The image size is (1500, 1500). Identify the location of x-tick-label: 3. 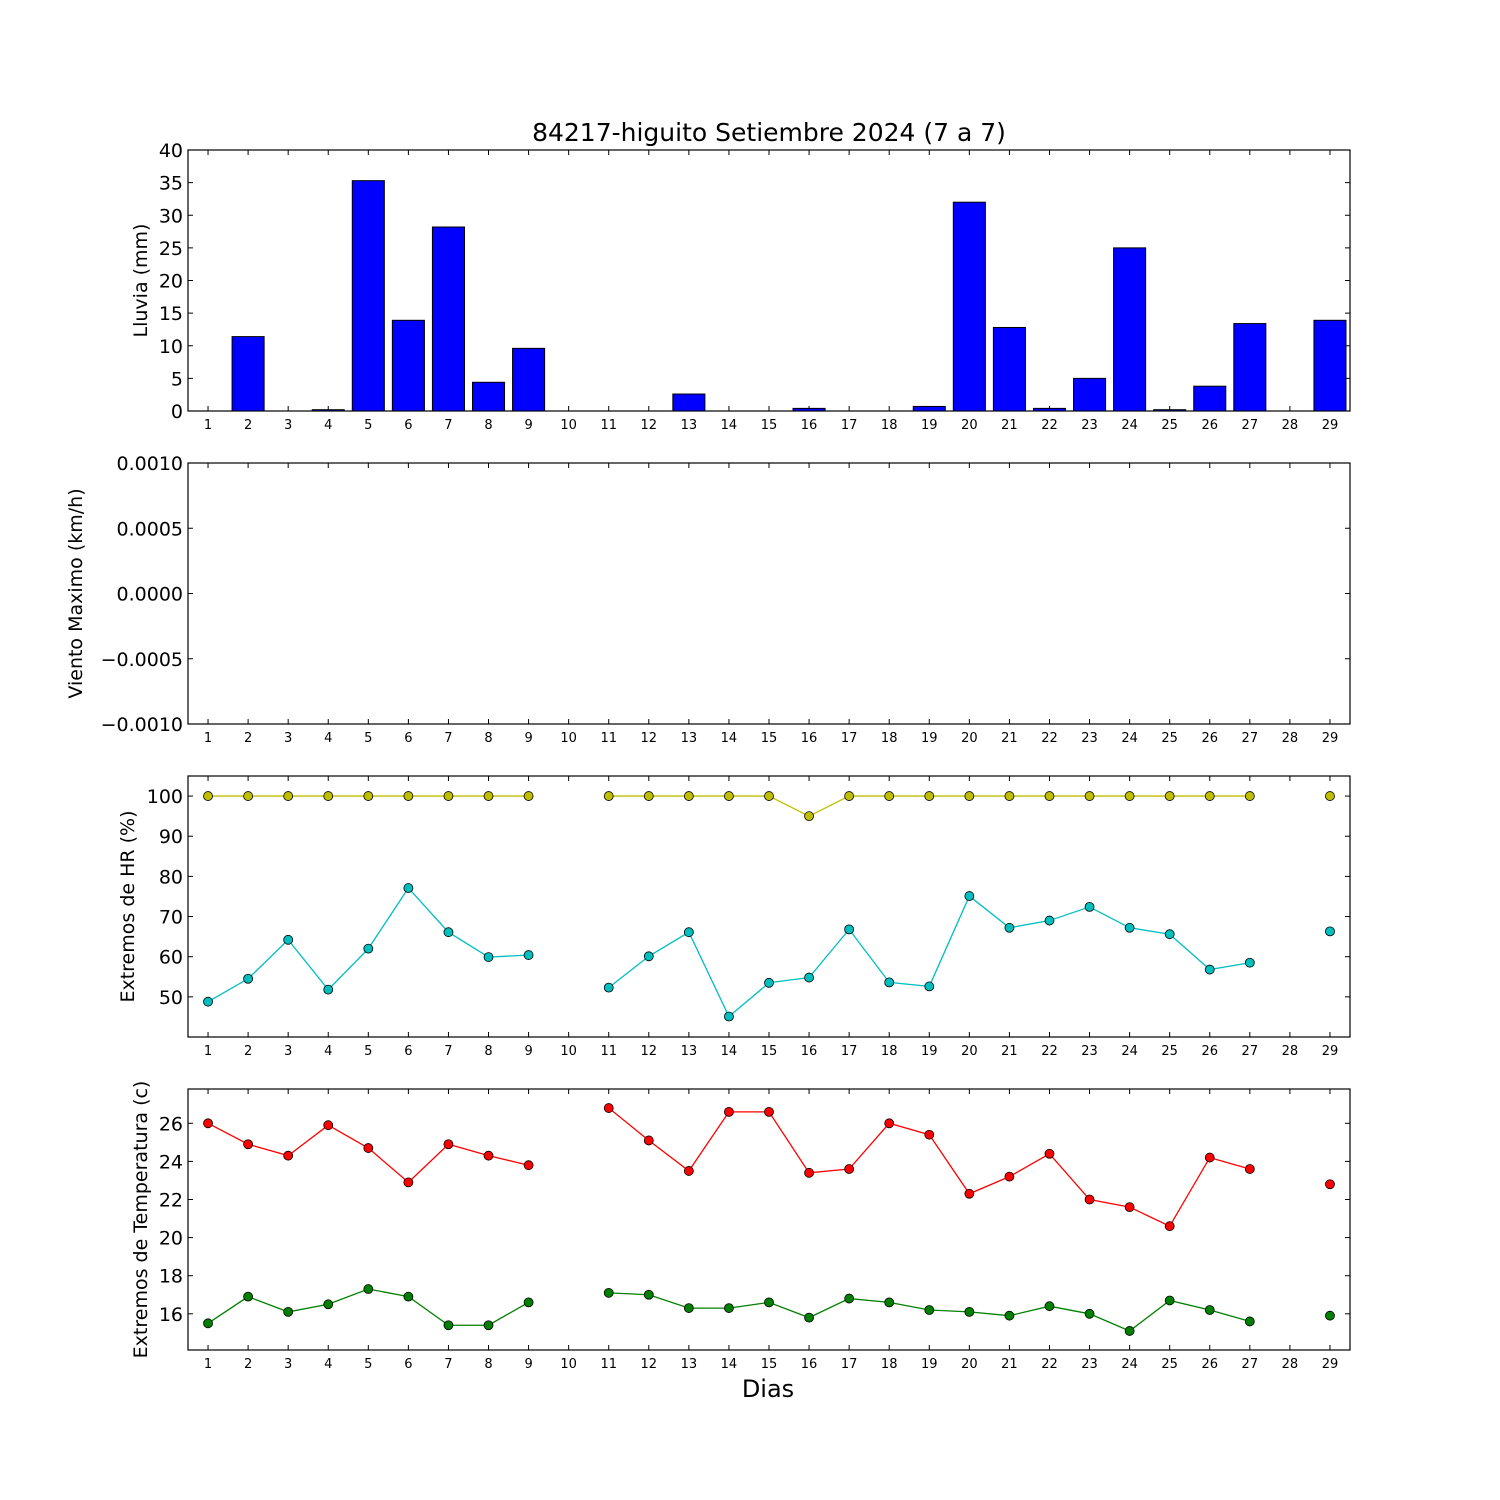
(288, 1051).